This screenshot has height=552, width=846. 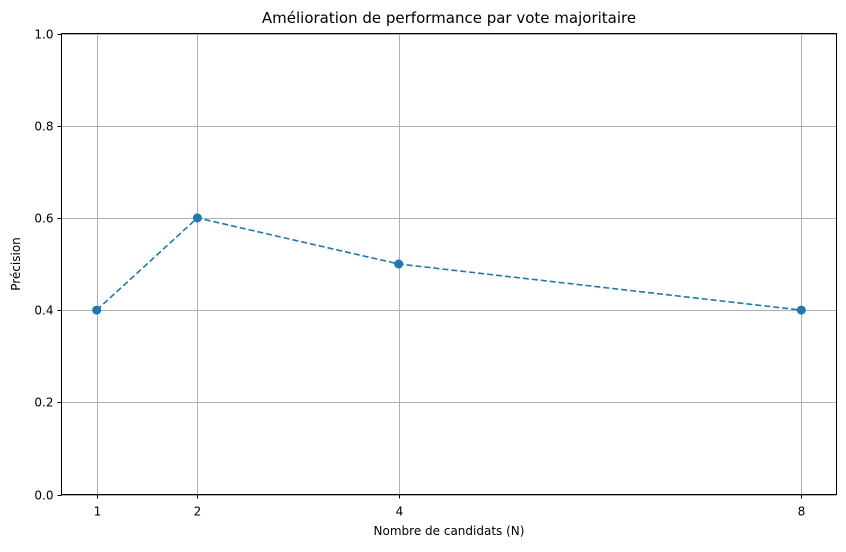 I want to click on y-axis-label: Précision, so click(x=16, y=264).